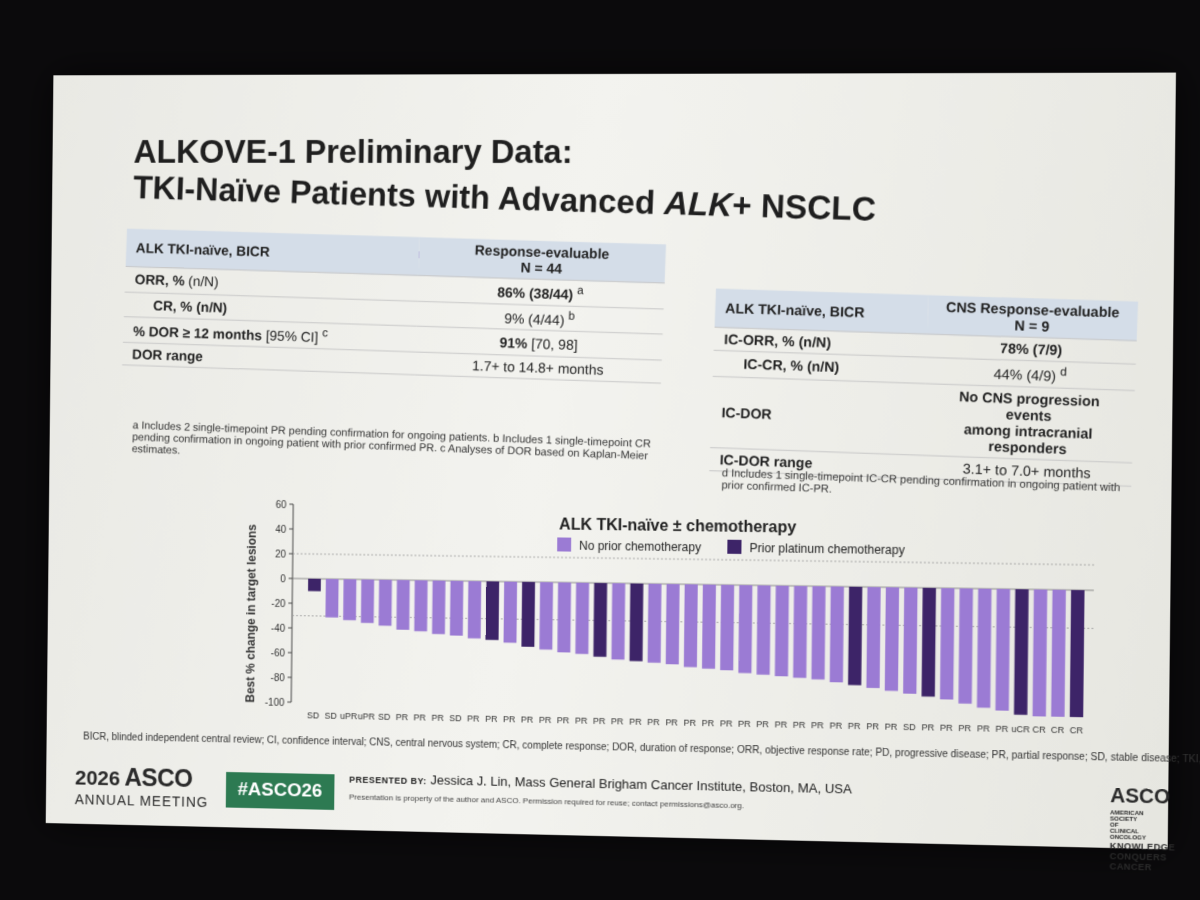 The width and height of the screenshot is (1200, 900). What do you see at coordinates (280, 530) in the screenshot?
I see `y-tick-label: 40` at bounding box center [280, 530].